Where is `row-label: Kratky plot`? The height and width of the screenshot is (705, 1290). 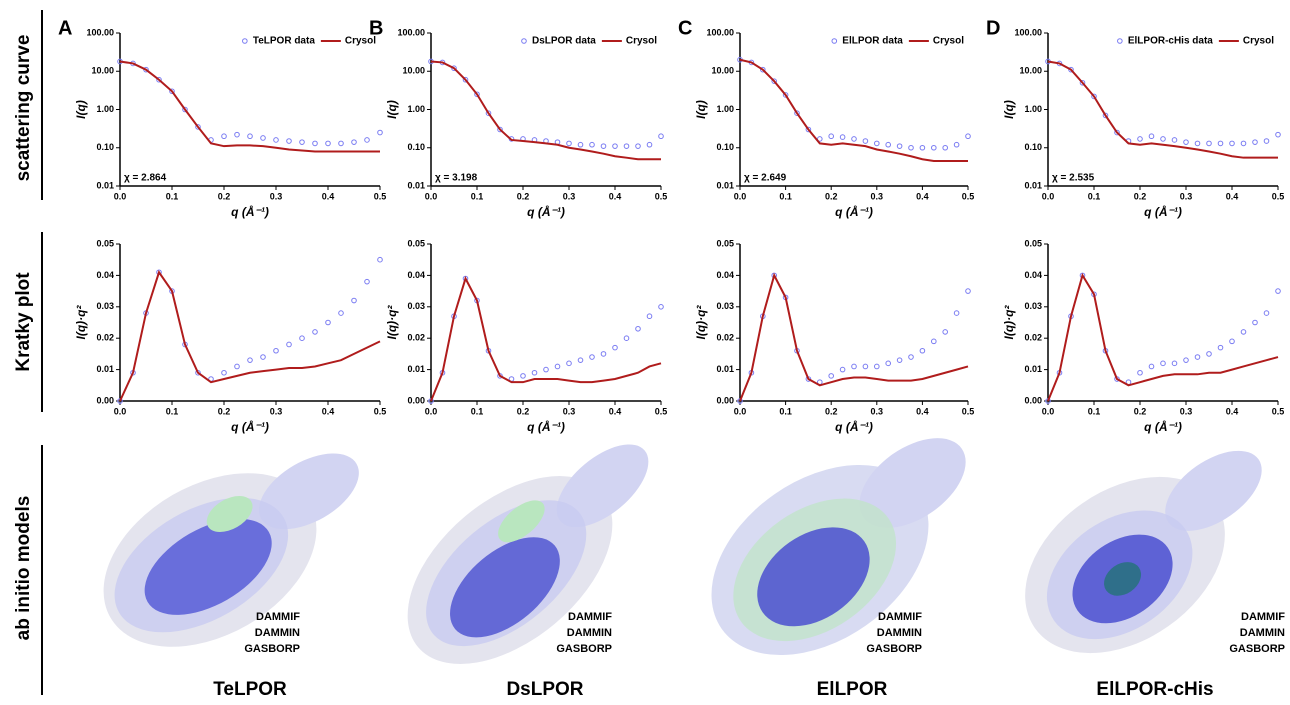 row-label: Kratky plot is located at coordinates (23, 322).